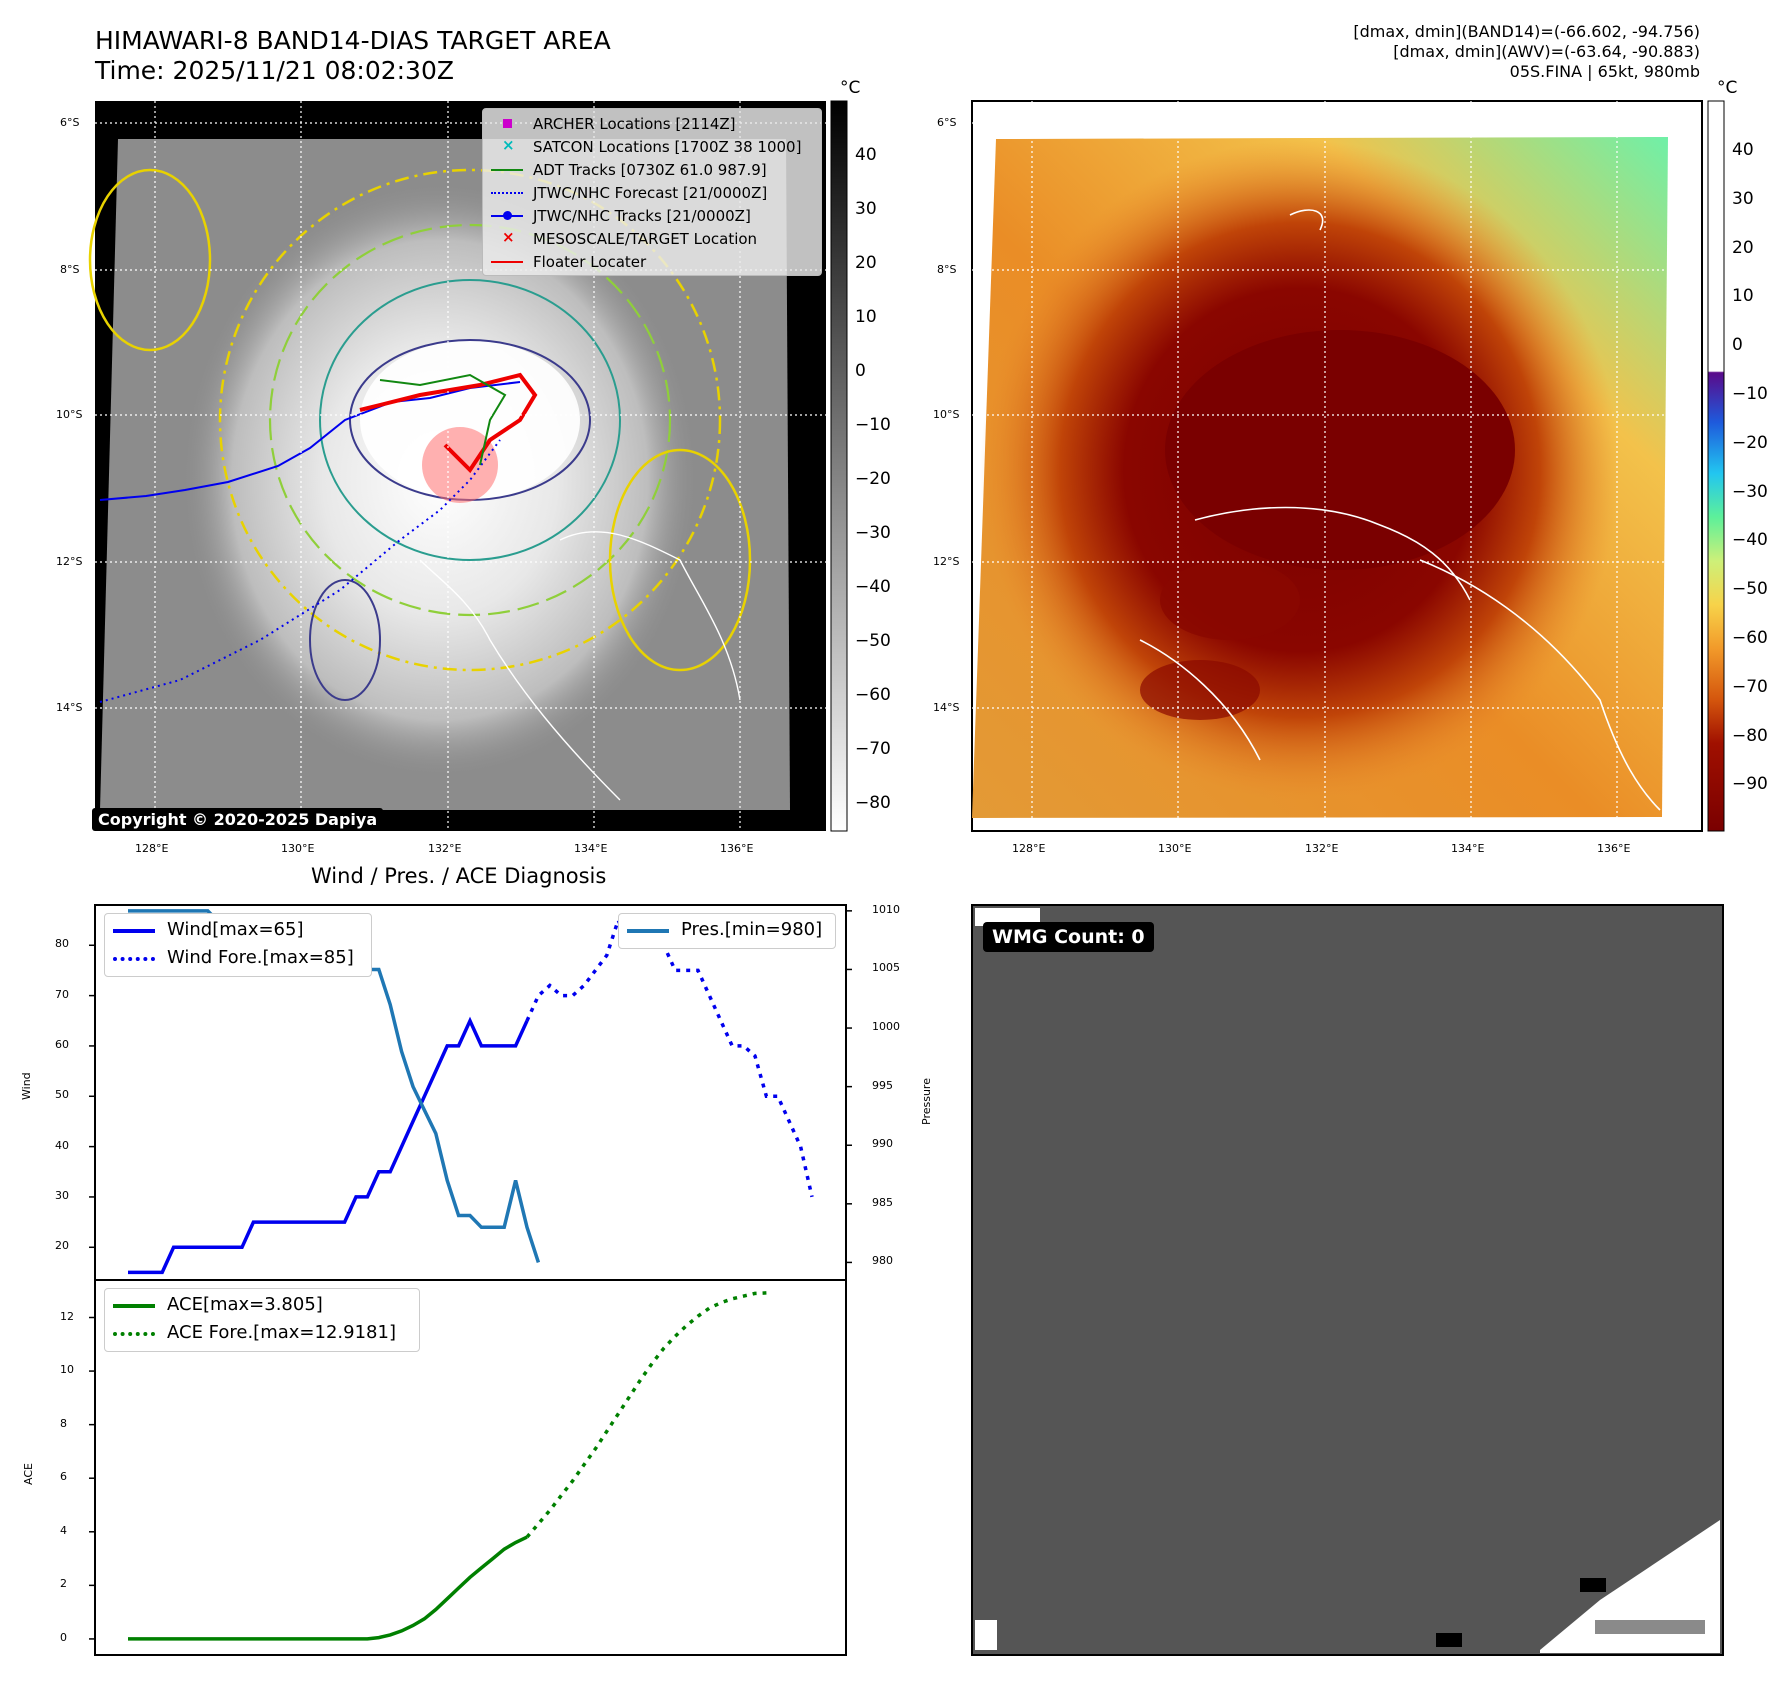  I want to click on ace-tick-label: 4, so click(63, 1530).